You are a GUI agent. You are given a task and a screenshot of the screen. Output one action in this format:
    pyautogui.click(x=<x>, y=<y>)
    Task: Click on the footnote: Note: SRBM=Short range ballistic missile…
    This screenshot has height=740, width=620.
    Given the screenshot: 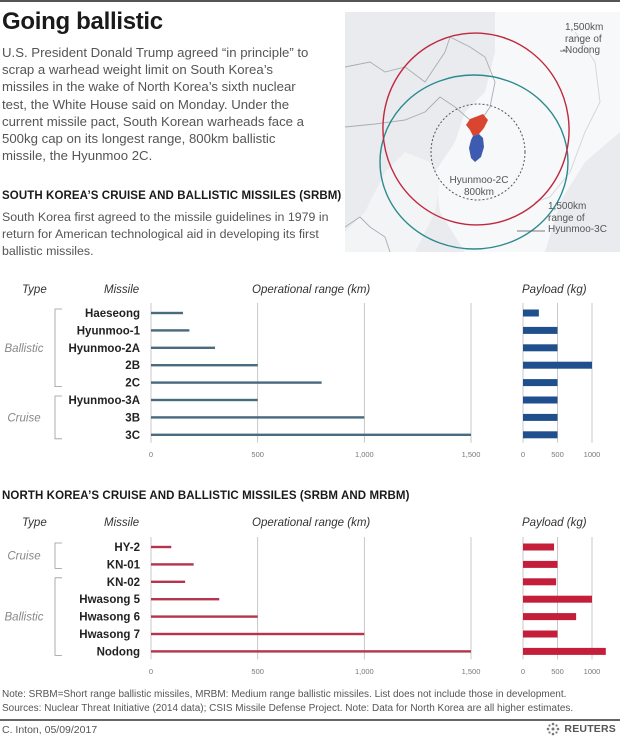 What is the action you would take?
    pyautogui.click(x=287, y=702)
    